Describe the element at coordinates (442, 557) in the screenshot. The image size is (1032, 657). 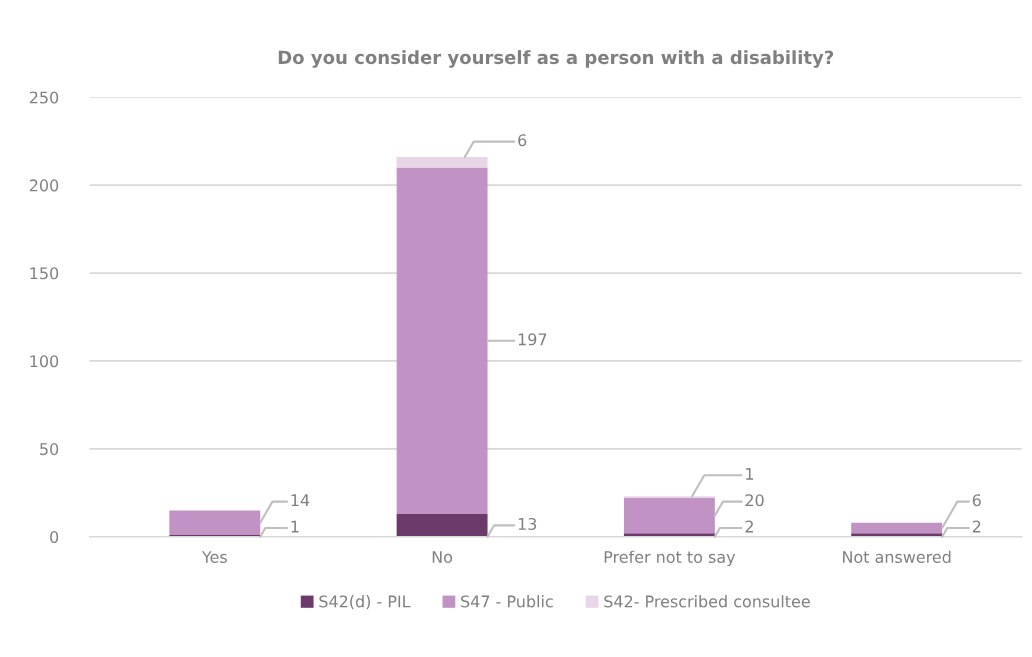
I see `x-tick-label: No` at that location.